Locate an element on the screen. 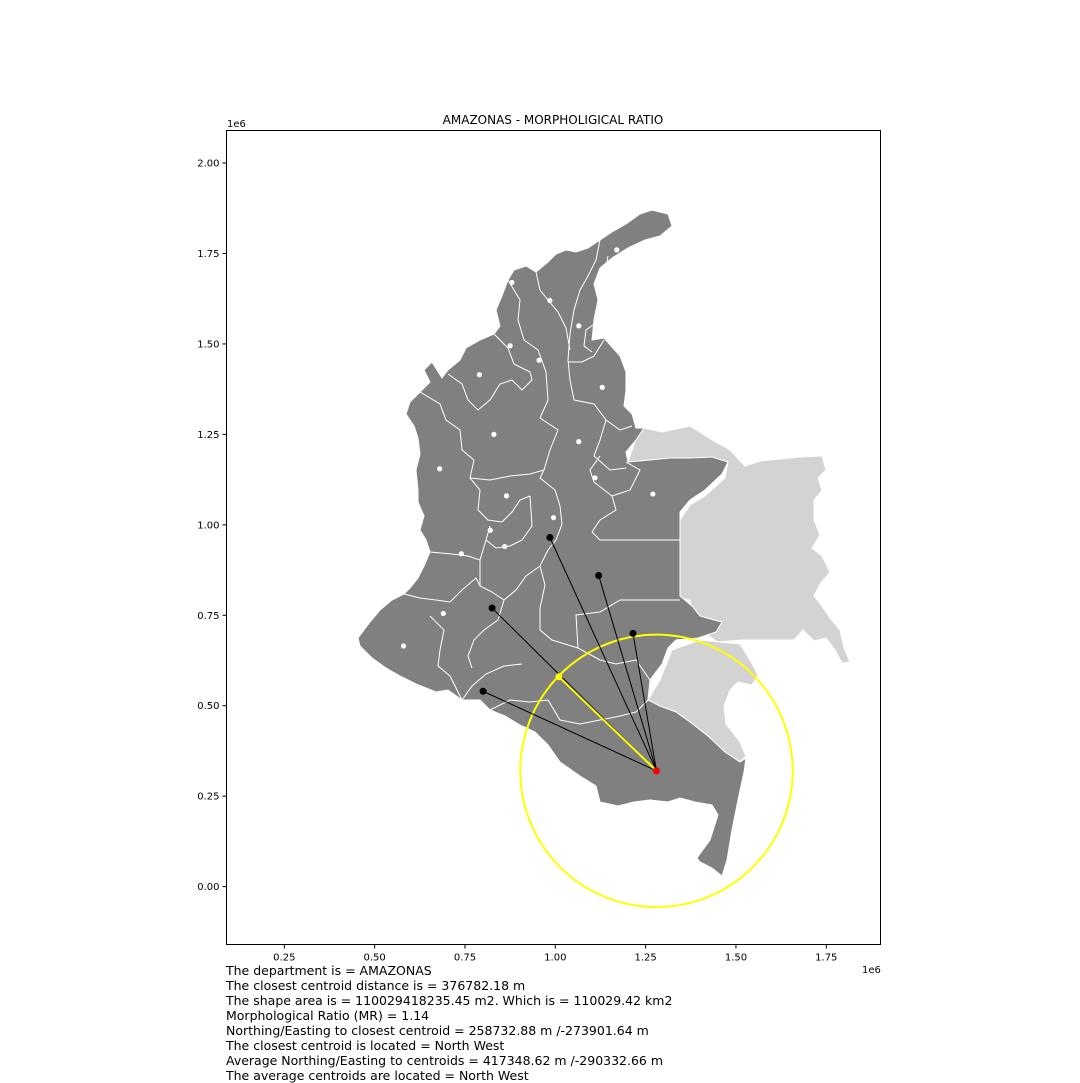 The height and width of the screenshot is (1083, 1080). closest-centroid-point is located at coordinates (559, 677).